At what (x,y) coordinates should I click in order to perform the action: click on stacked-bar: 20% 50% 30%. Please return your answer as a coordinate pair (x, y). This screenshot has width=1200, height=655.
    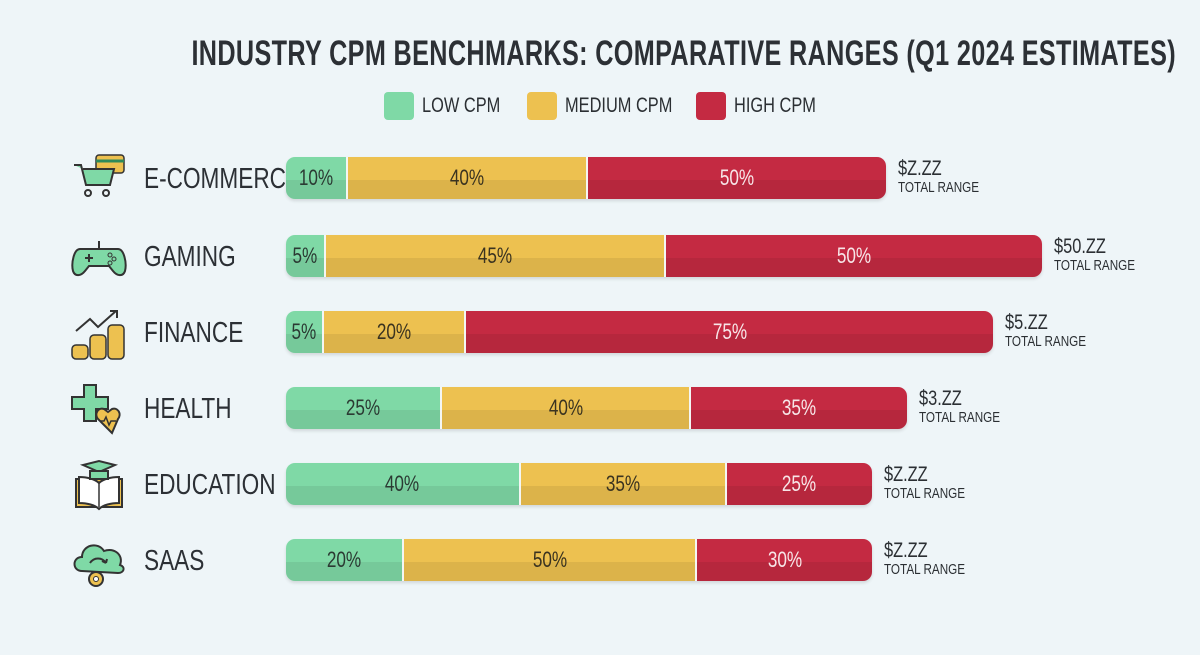
    Looking at the image, I should click on (579, 560).